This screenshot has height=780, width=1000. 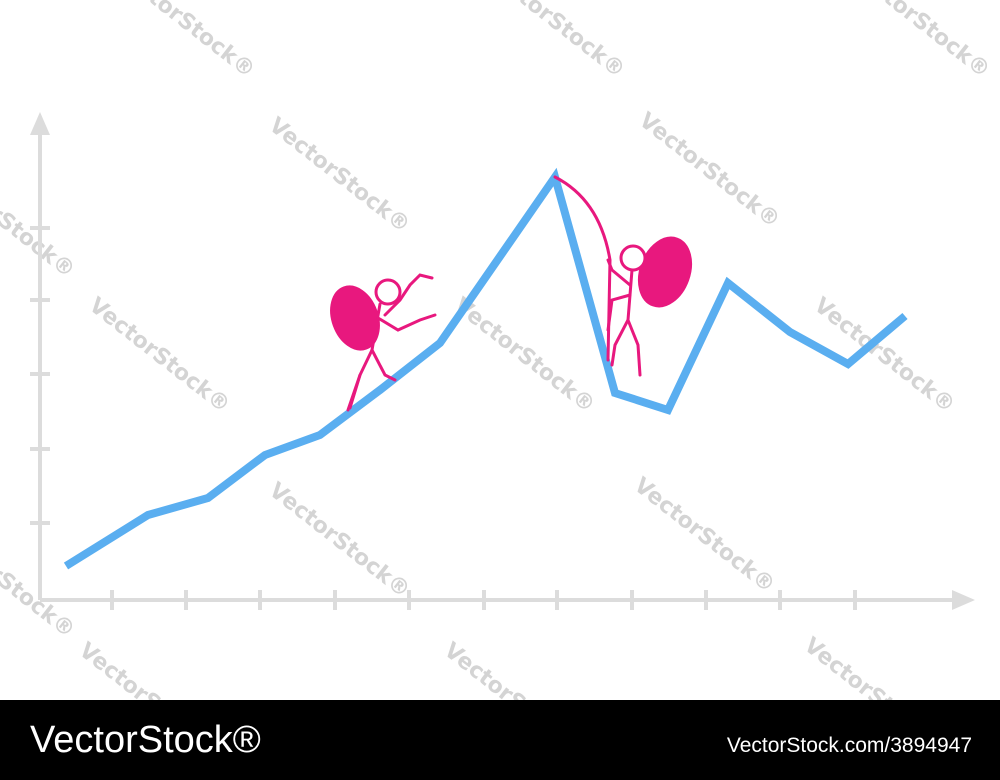 What do you see at coordinates (500, 740) in the screenshot?
I see `footer-bar` at bounding box center [500, 740].